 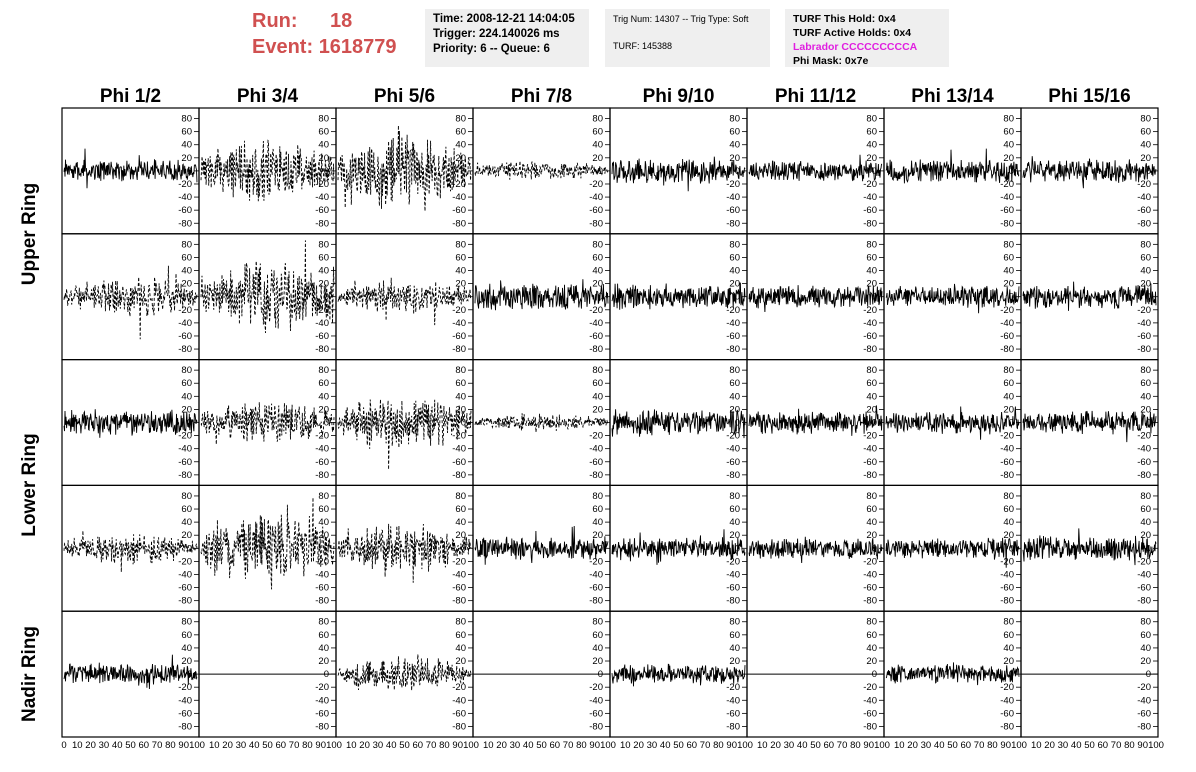 I want to click on event-row: Event: 1618779, so click(x=324, y=47).